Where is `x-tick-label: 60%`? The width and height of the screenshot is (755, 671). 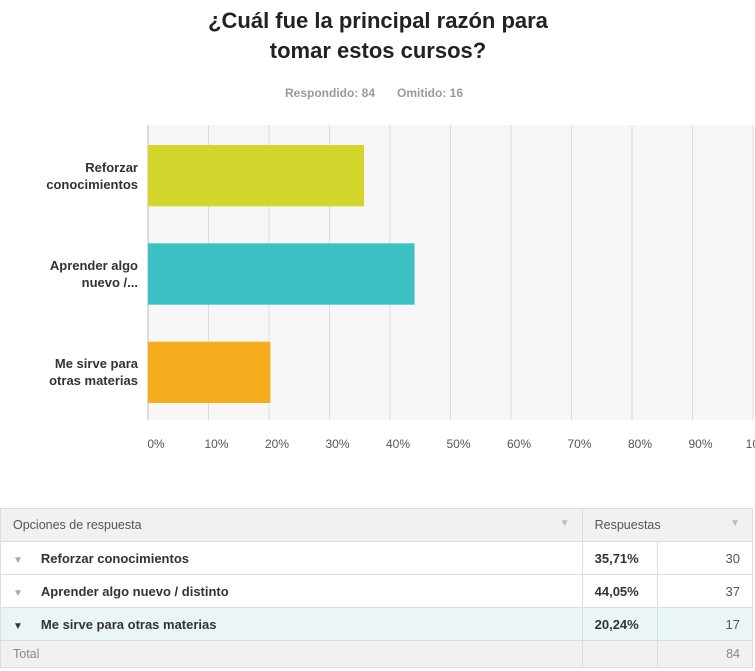 x-tick-label: 60% is located at coordinates (519, 444).